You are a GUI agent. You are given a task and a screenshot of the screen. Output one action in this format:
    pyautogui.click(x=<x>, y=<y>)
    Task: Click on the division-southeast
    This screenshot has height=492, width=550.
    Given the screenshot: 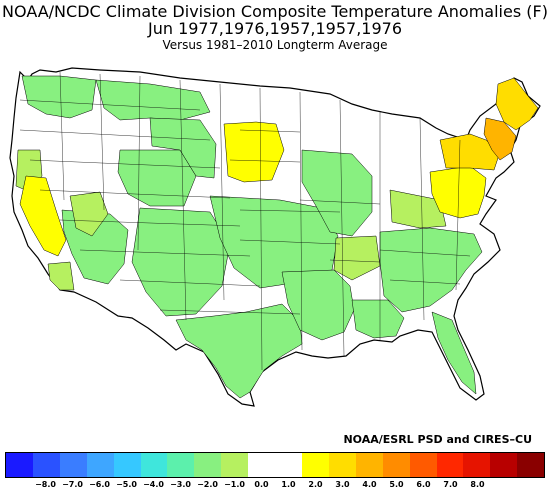 What is the action you would take?
    pyautogui.click(x=431, y=270)
    